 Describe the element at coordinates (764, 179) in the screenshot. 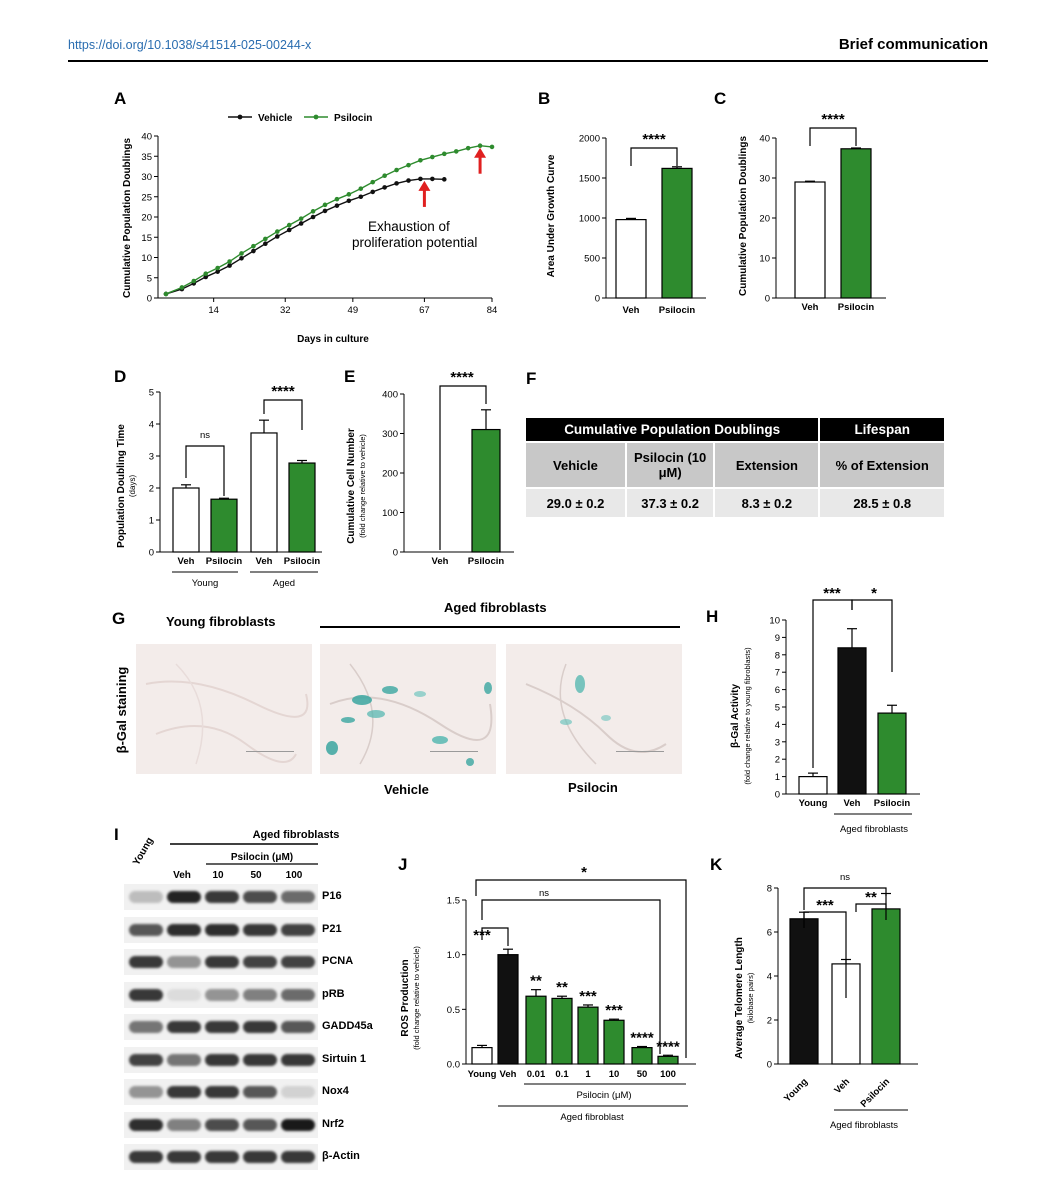

I see `c-ytick-label: 30` at that location.